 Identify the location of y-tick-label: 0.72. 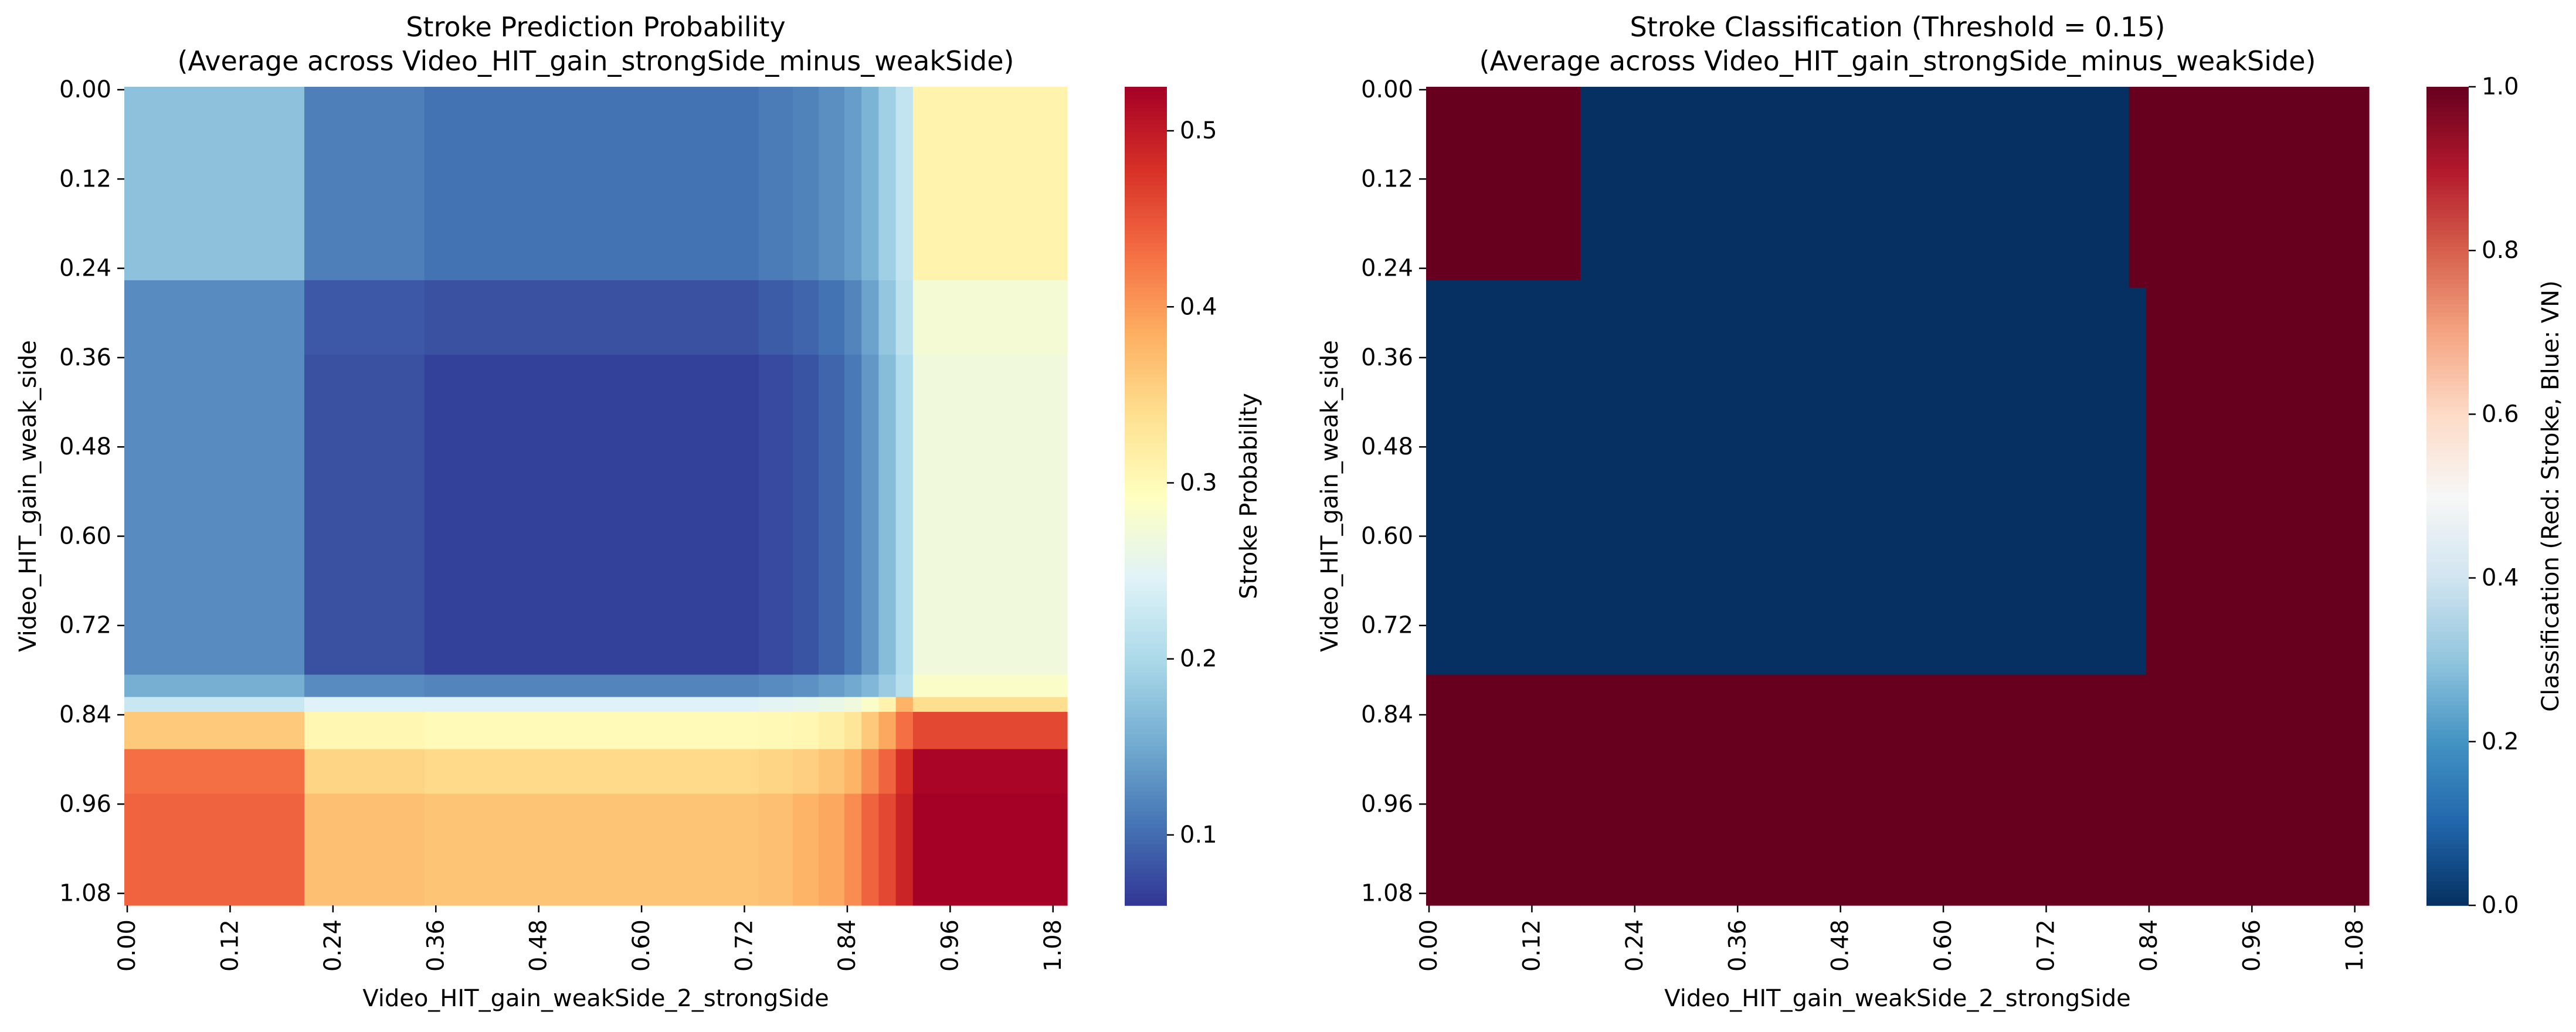
(85, 625).